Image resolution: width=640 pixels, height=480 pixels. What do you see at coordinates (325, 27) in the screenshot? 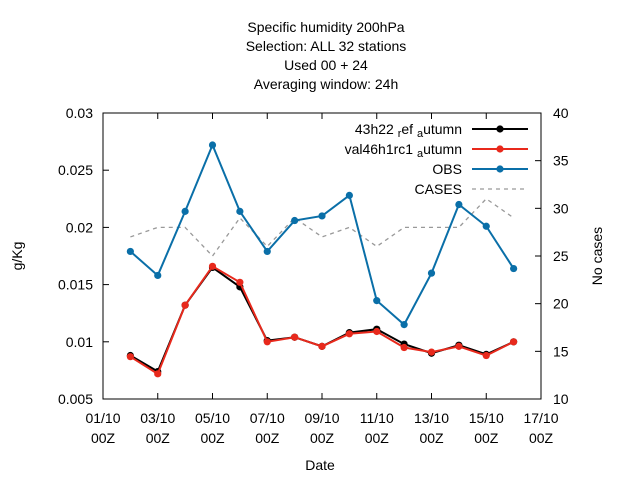
I see `title-line: Specific humidity 200hPa` at bounding box center [325, 27].